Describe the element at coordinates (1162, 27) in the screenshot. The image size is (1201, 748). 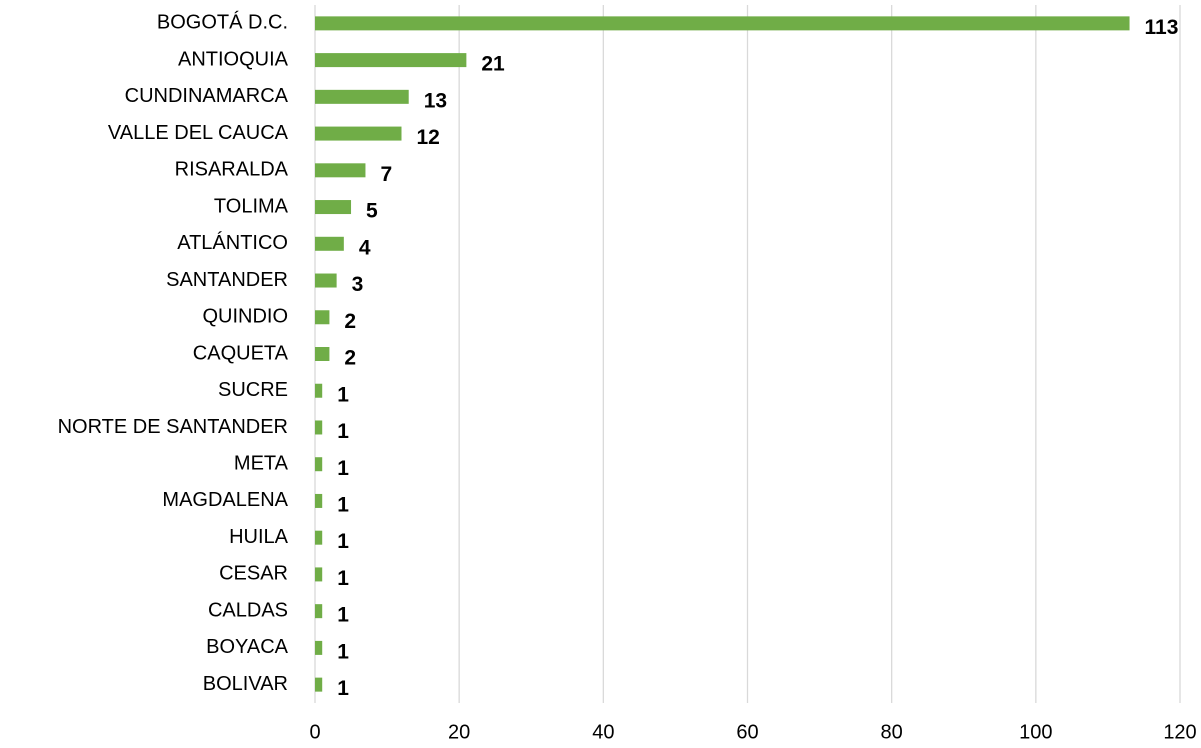
I see `value-label: 113` at that location.